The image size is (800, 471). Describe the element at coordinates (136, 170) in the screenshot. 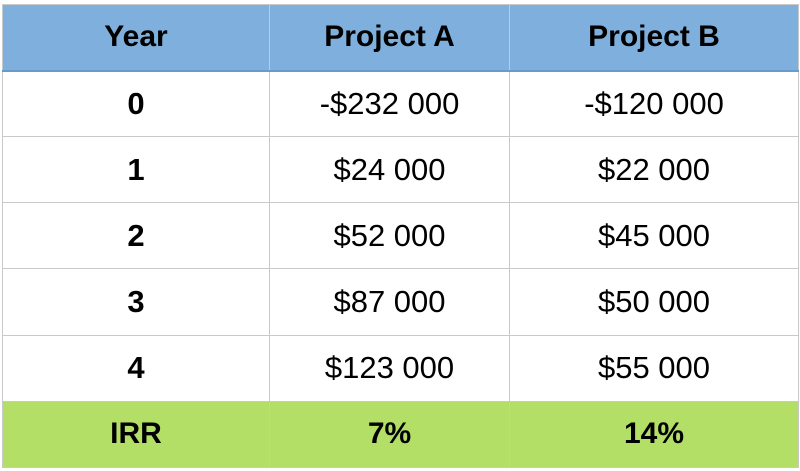

I see `year-cell: 1` at that location.